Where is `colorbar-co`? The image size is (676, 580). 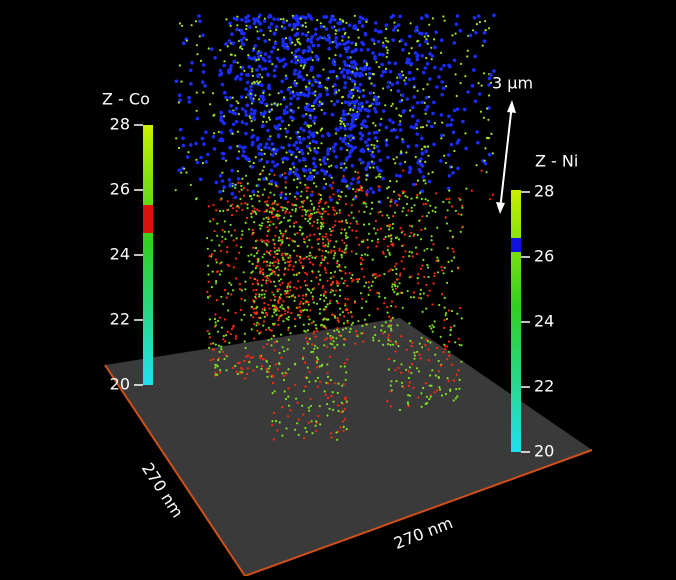
colorbar-co is located at coordinates (148, 255).